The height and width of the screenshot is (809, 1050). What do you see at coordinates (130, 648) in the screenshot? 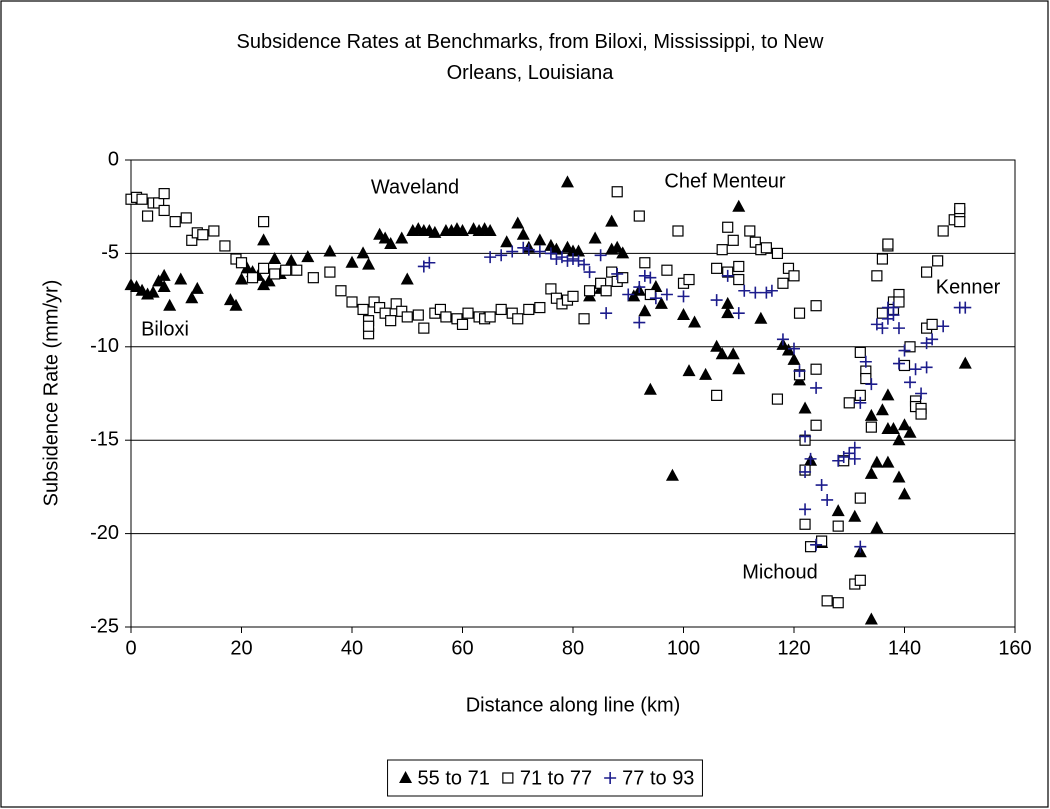
I see `x-tick-label: 0` at bounding box center [130, 648].